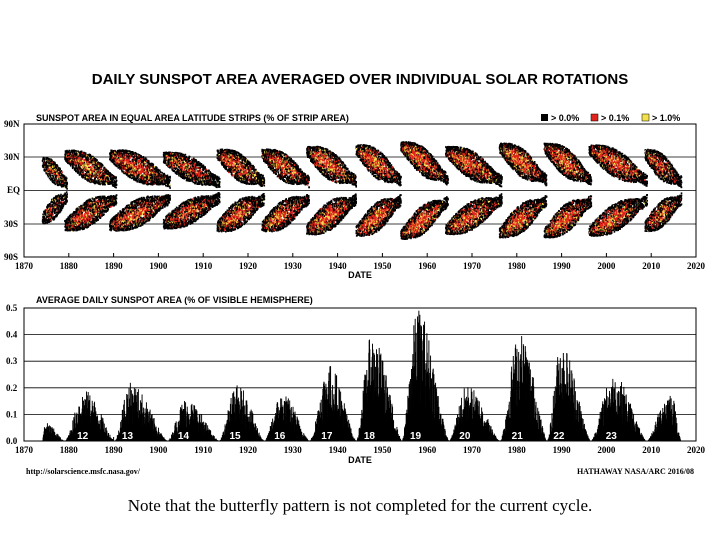 Image resolution: width=720 pixels, height=540 pixels. Describe the element at coordinates (24, 266) in the screenshot. I see `butterfly-xtick-label: 1870` at that location.